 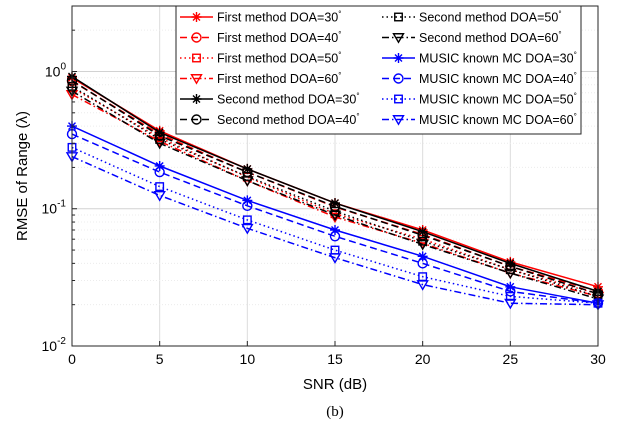 I want to click on legend-label: Second method DOA=30°, so click(x=288, y=99).